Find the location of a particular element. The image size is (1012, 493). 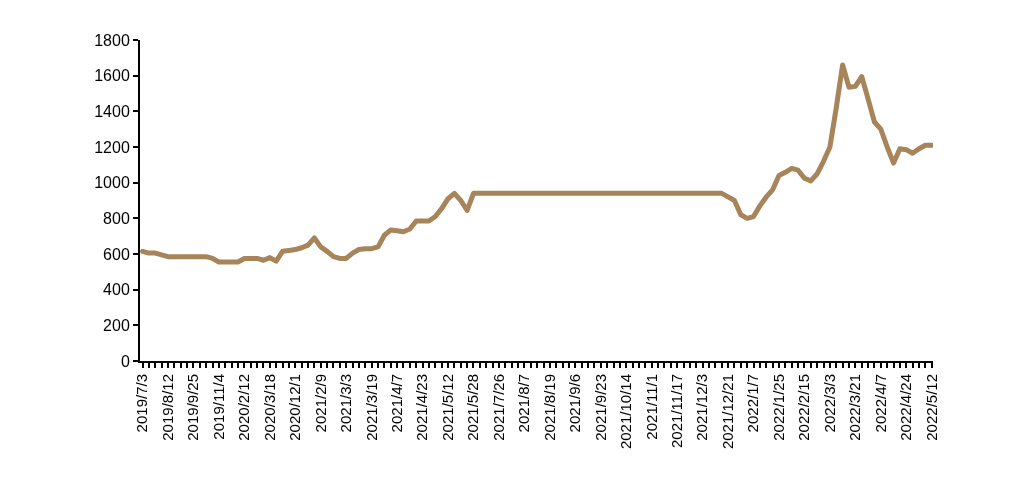

y-tick-label: 1200 is located at coordinates (112, 147).